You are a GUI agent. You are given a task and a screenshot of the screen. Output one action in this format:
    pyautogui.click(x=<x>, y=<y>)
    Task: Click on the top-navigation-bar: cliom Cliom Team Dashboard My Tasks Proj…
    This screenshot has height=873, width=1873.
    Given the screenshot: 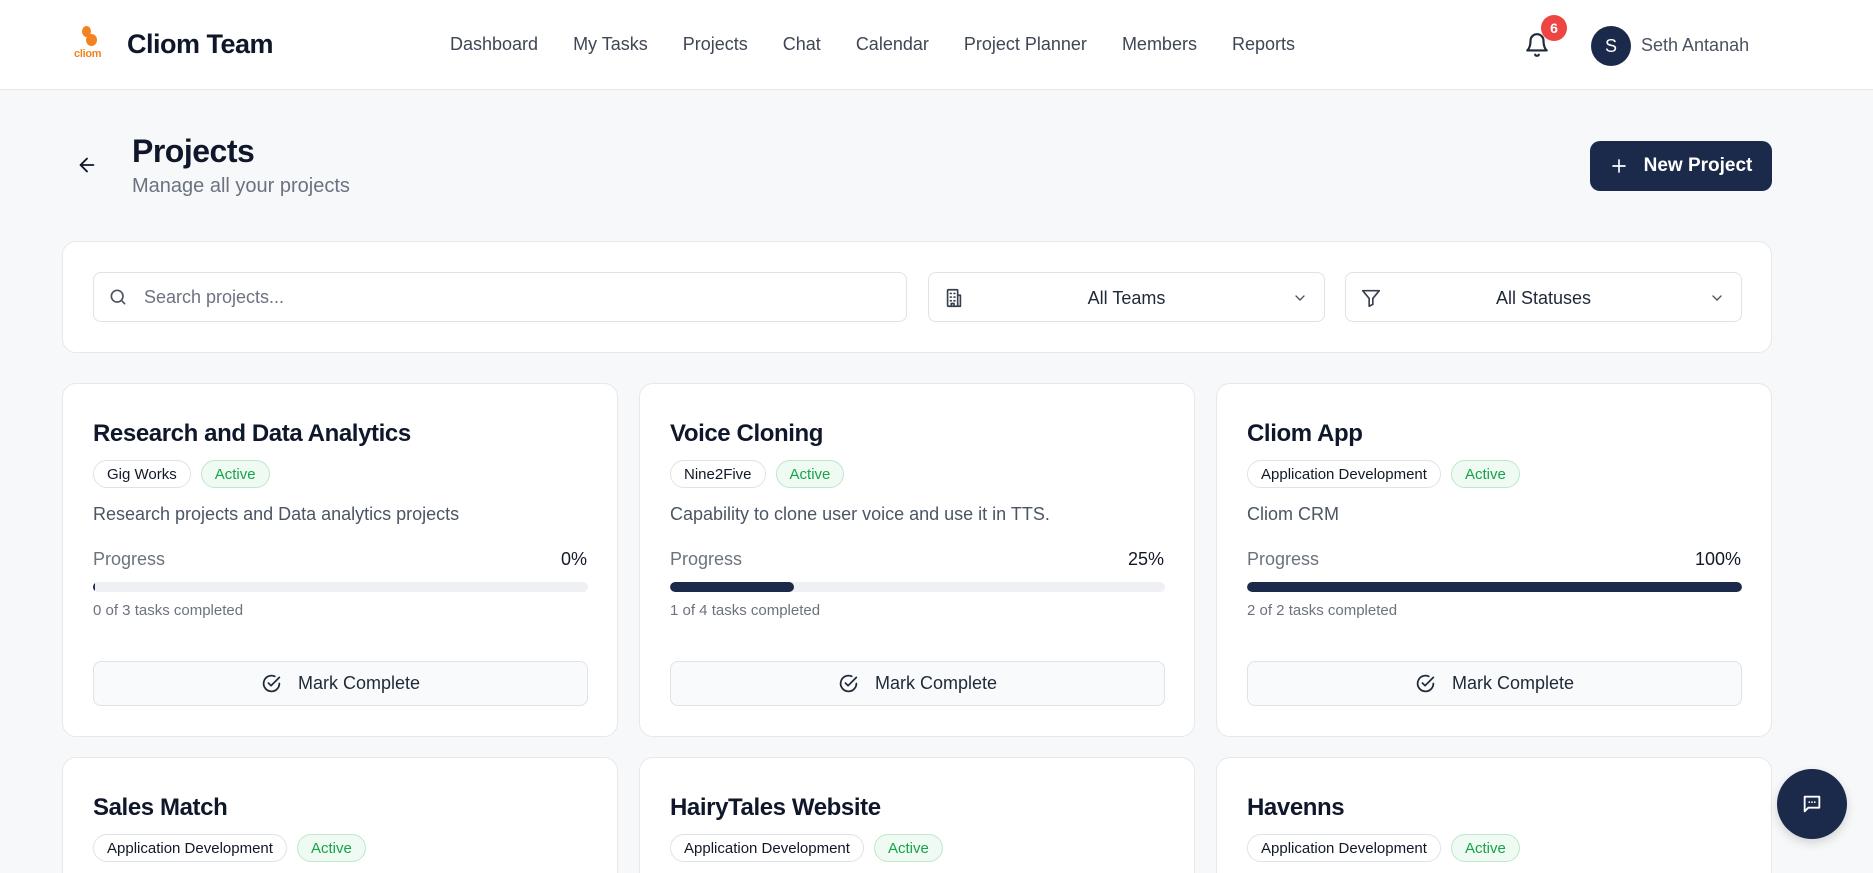 What is the action you would take?
    pyautogui.click(x=936, y=45)
    